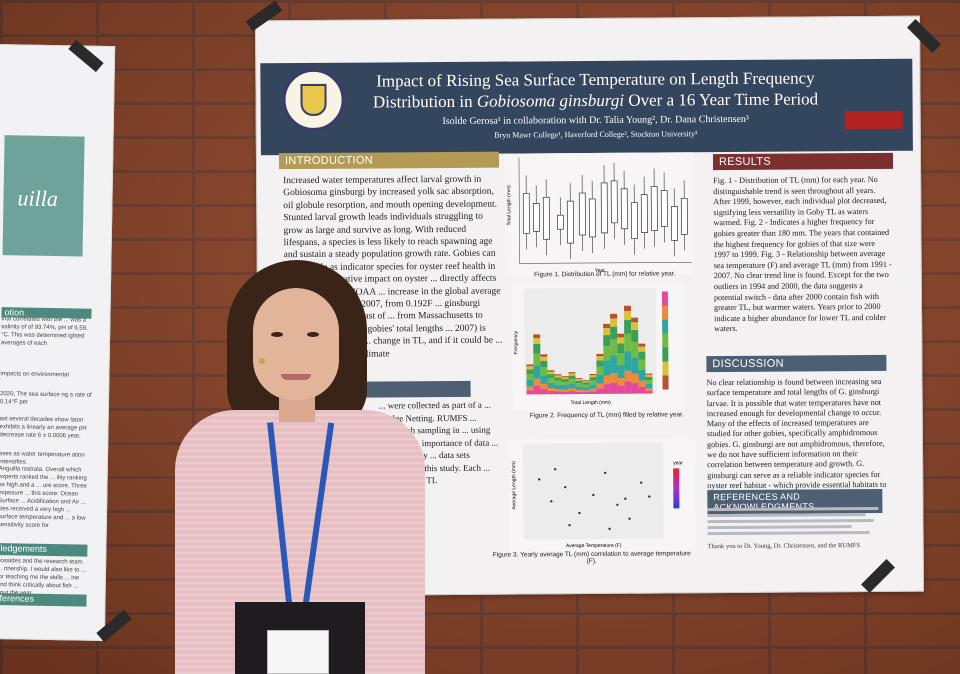  Describe the element at coordinates (313, 100) in the screenshot. I see `college-seal-icon` at that location.